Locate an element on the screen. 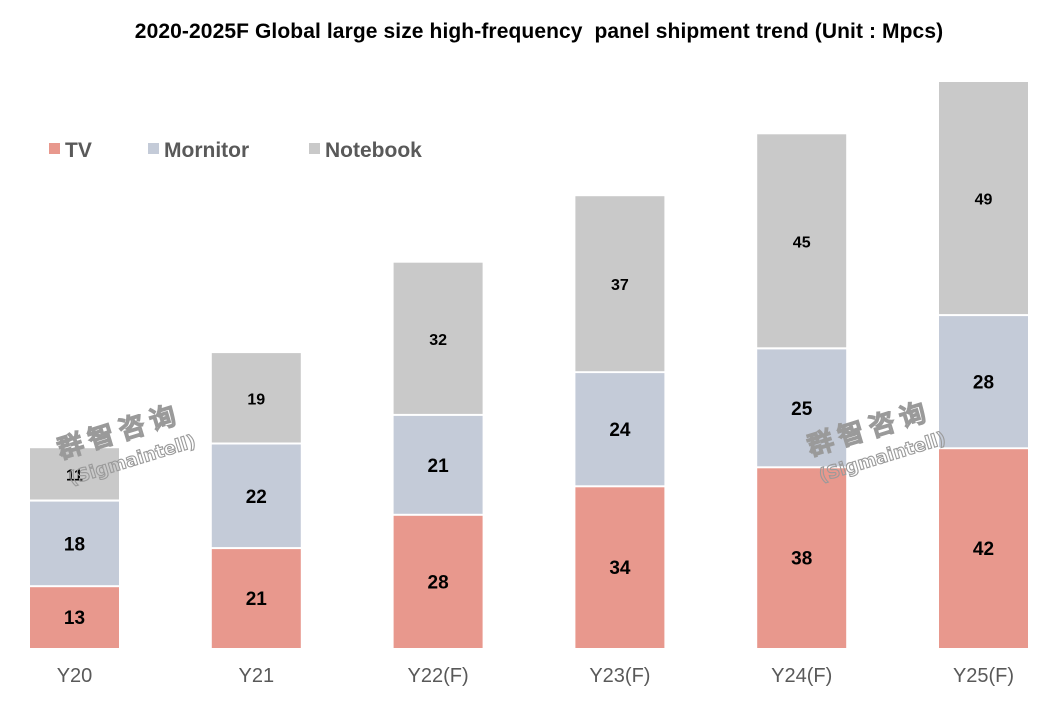 This screenshot has width=1062, height=717. bar-notebook-y23-f is located at coordinates (620, 284).